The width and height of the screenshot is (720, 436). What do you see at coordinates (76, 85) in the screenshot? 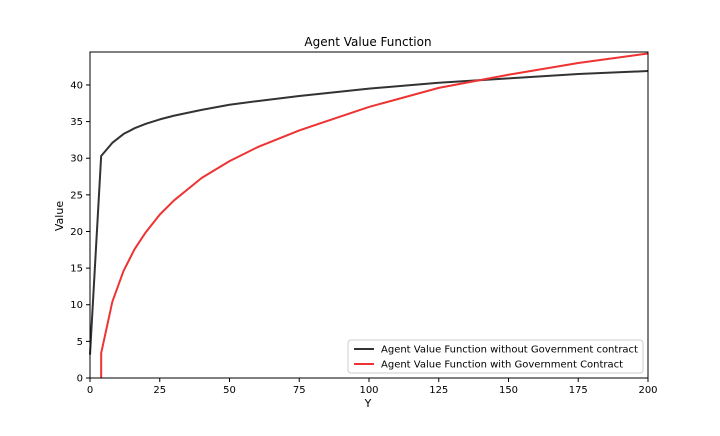
I see `y-tick-label: 40` at bounding box center [76, 85].